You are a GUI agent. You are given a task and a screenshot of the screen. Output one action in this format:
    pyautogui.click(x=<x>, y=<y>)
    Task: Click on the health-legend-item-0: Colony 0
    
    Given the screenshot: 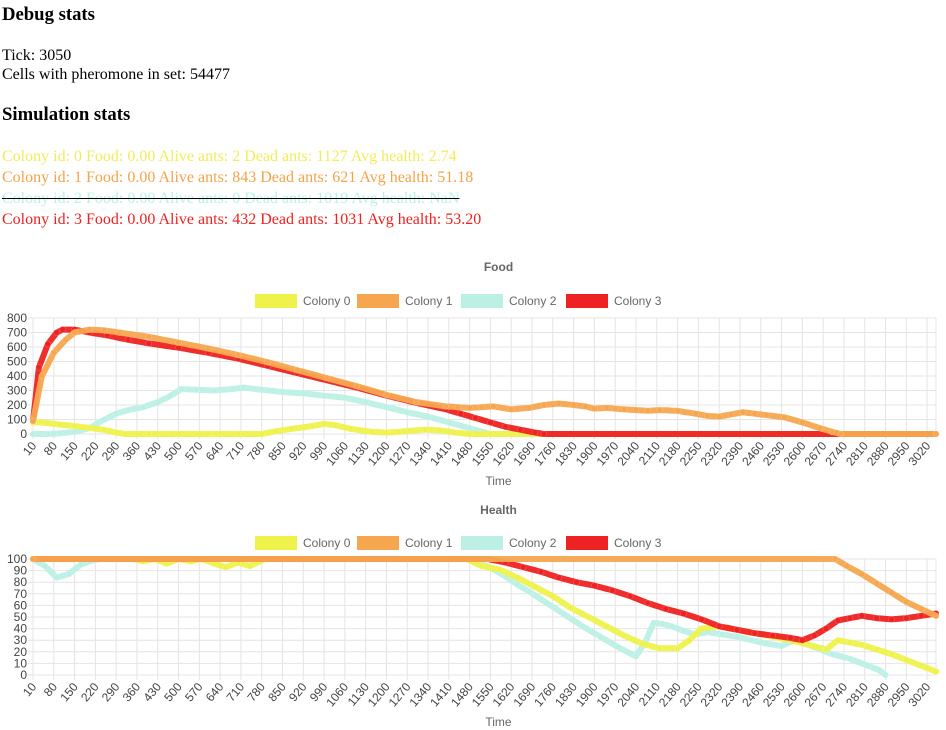 What is the action you would take?
    pyautogui.click(x=303, y=543)
    